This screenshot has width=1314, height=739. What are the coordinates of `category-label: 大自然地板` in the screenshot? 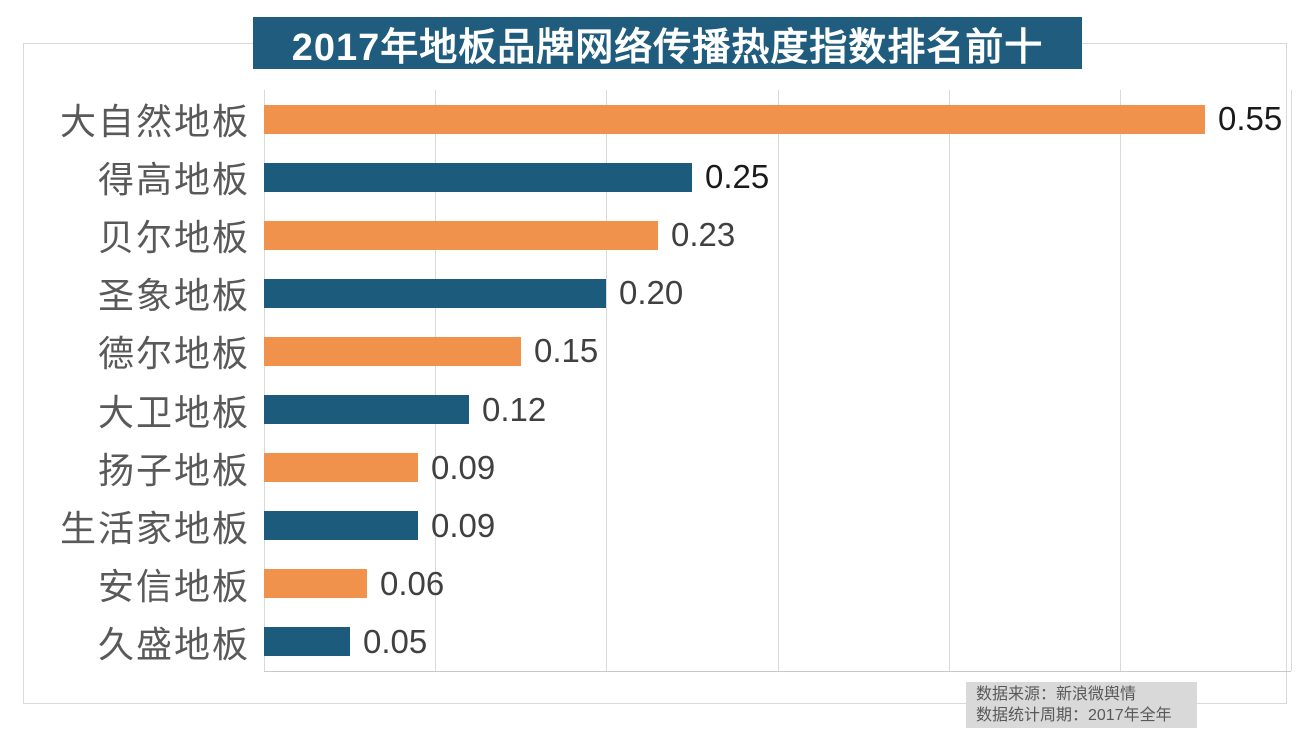 It's located at (154, 122).